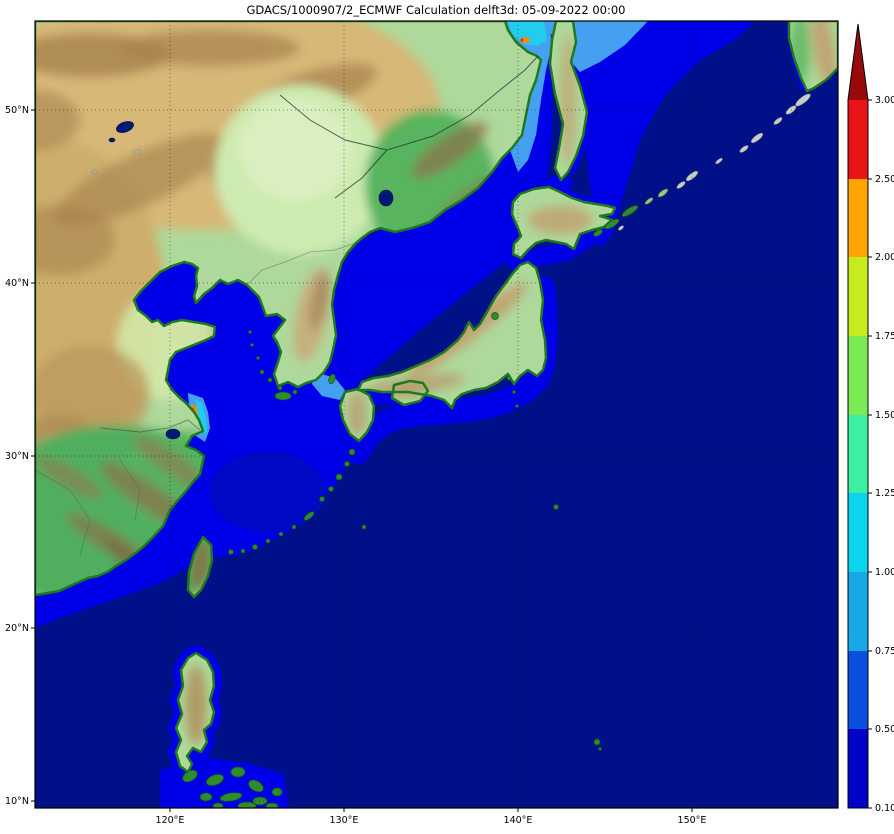 The height and width of the screenshot is (834, 894). What do you see at coordinates (884, 100) in the screenshot?
I see `colorbar-tick-label: 3.00` at bounding box center [884, 100].